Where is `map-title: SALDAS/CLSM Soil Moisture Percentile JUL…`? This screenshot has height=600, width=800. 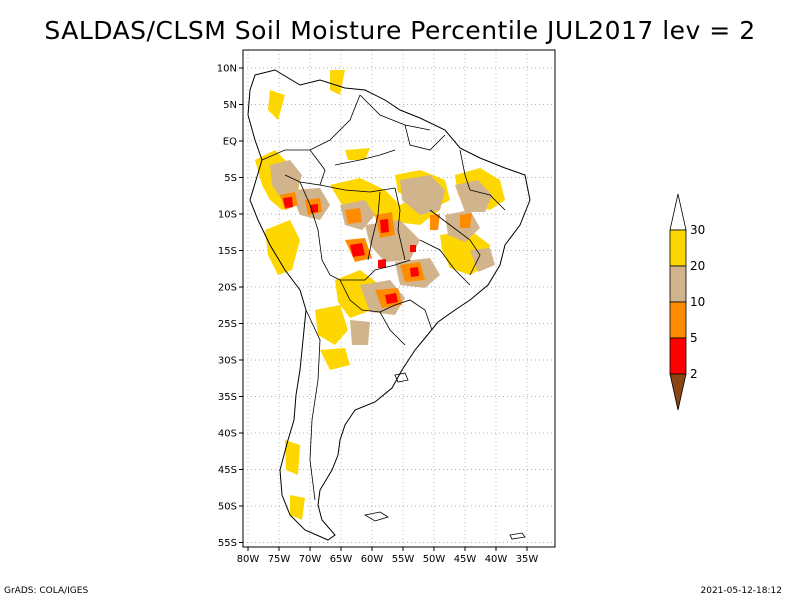 map-title: SALDAS/CLSM Soil Moisture Percentile JUL… is located at coordinates (400, 30).